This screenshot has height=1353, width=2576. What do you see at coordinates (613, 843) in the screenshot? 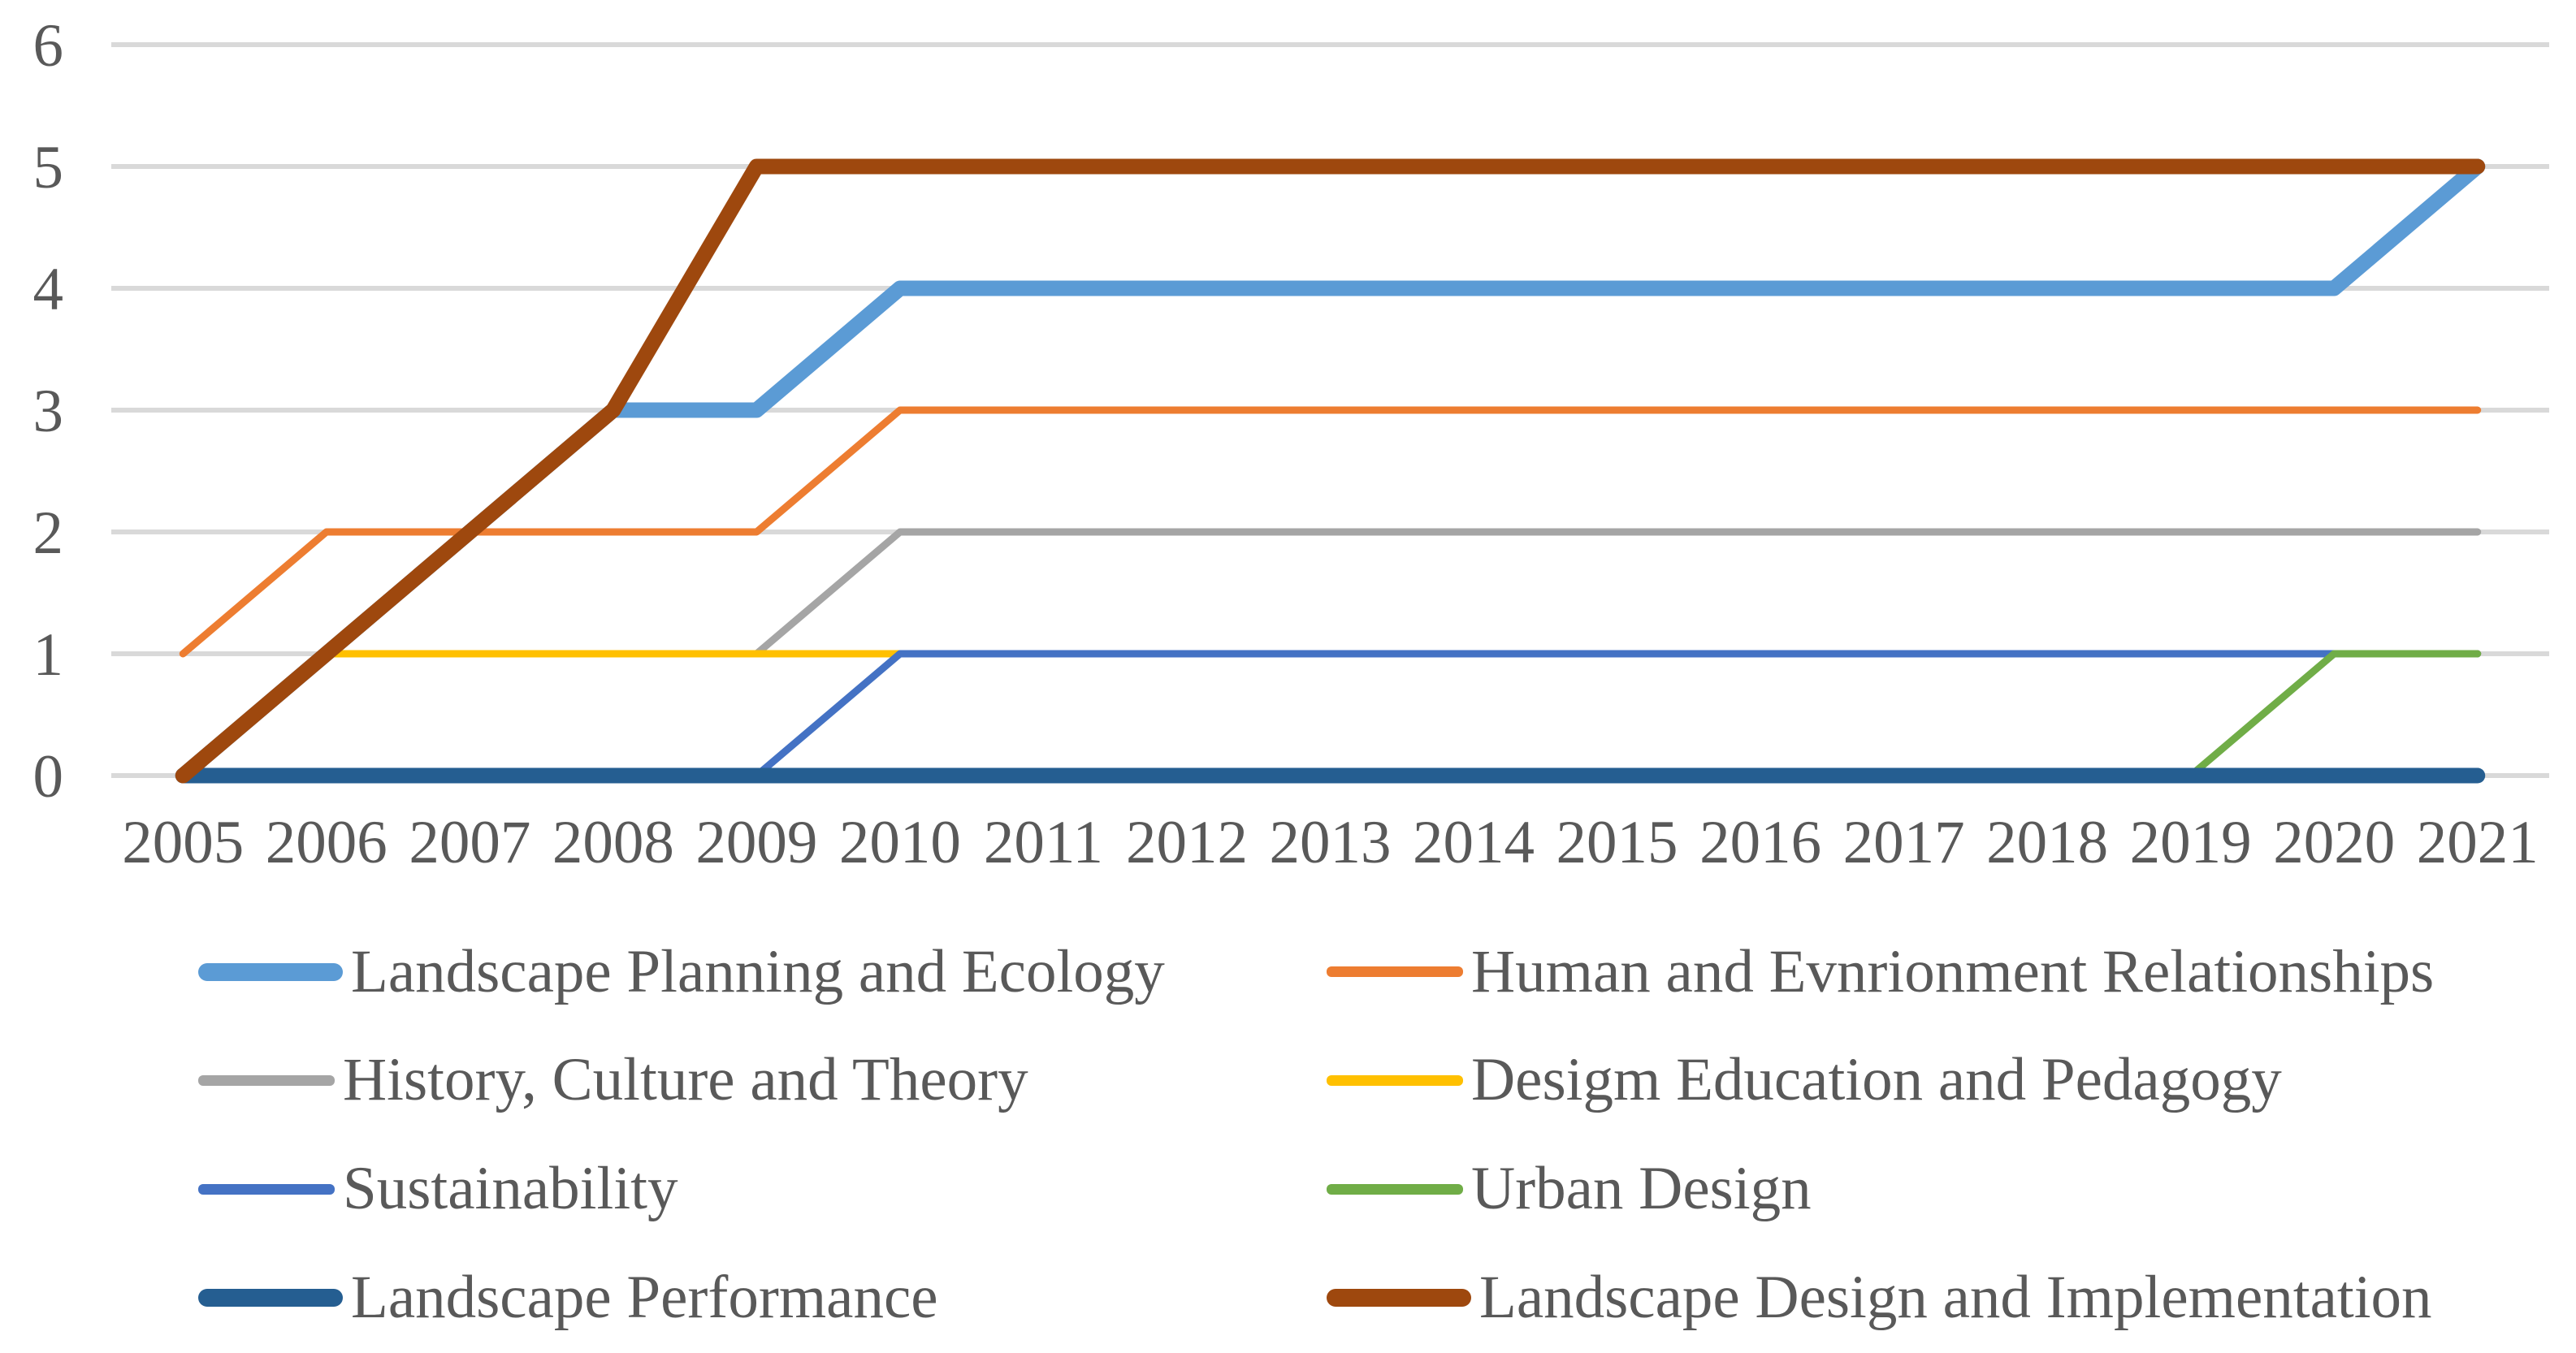
I see `x-axis-label: 2008` at bounding box center [613, 843].